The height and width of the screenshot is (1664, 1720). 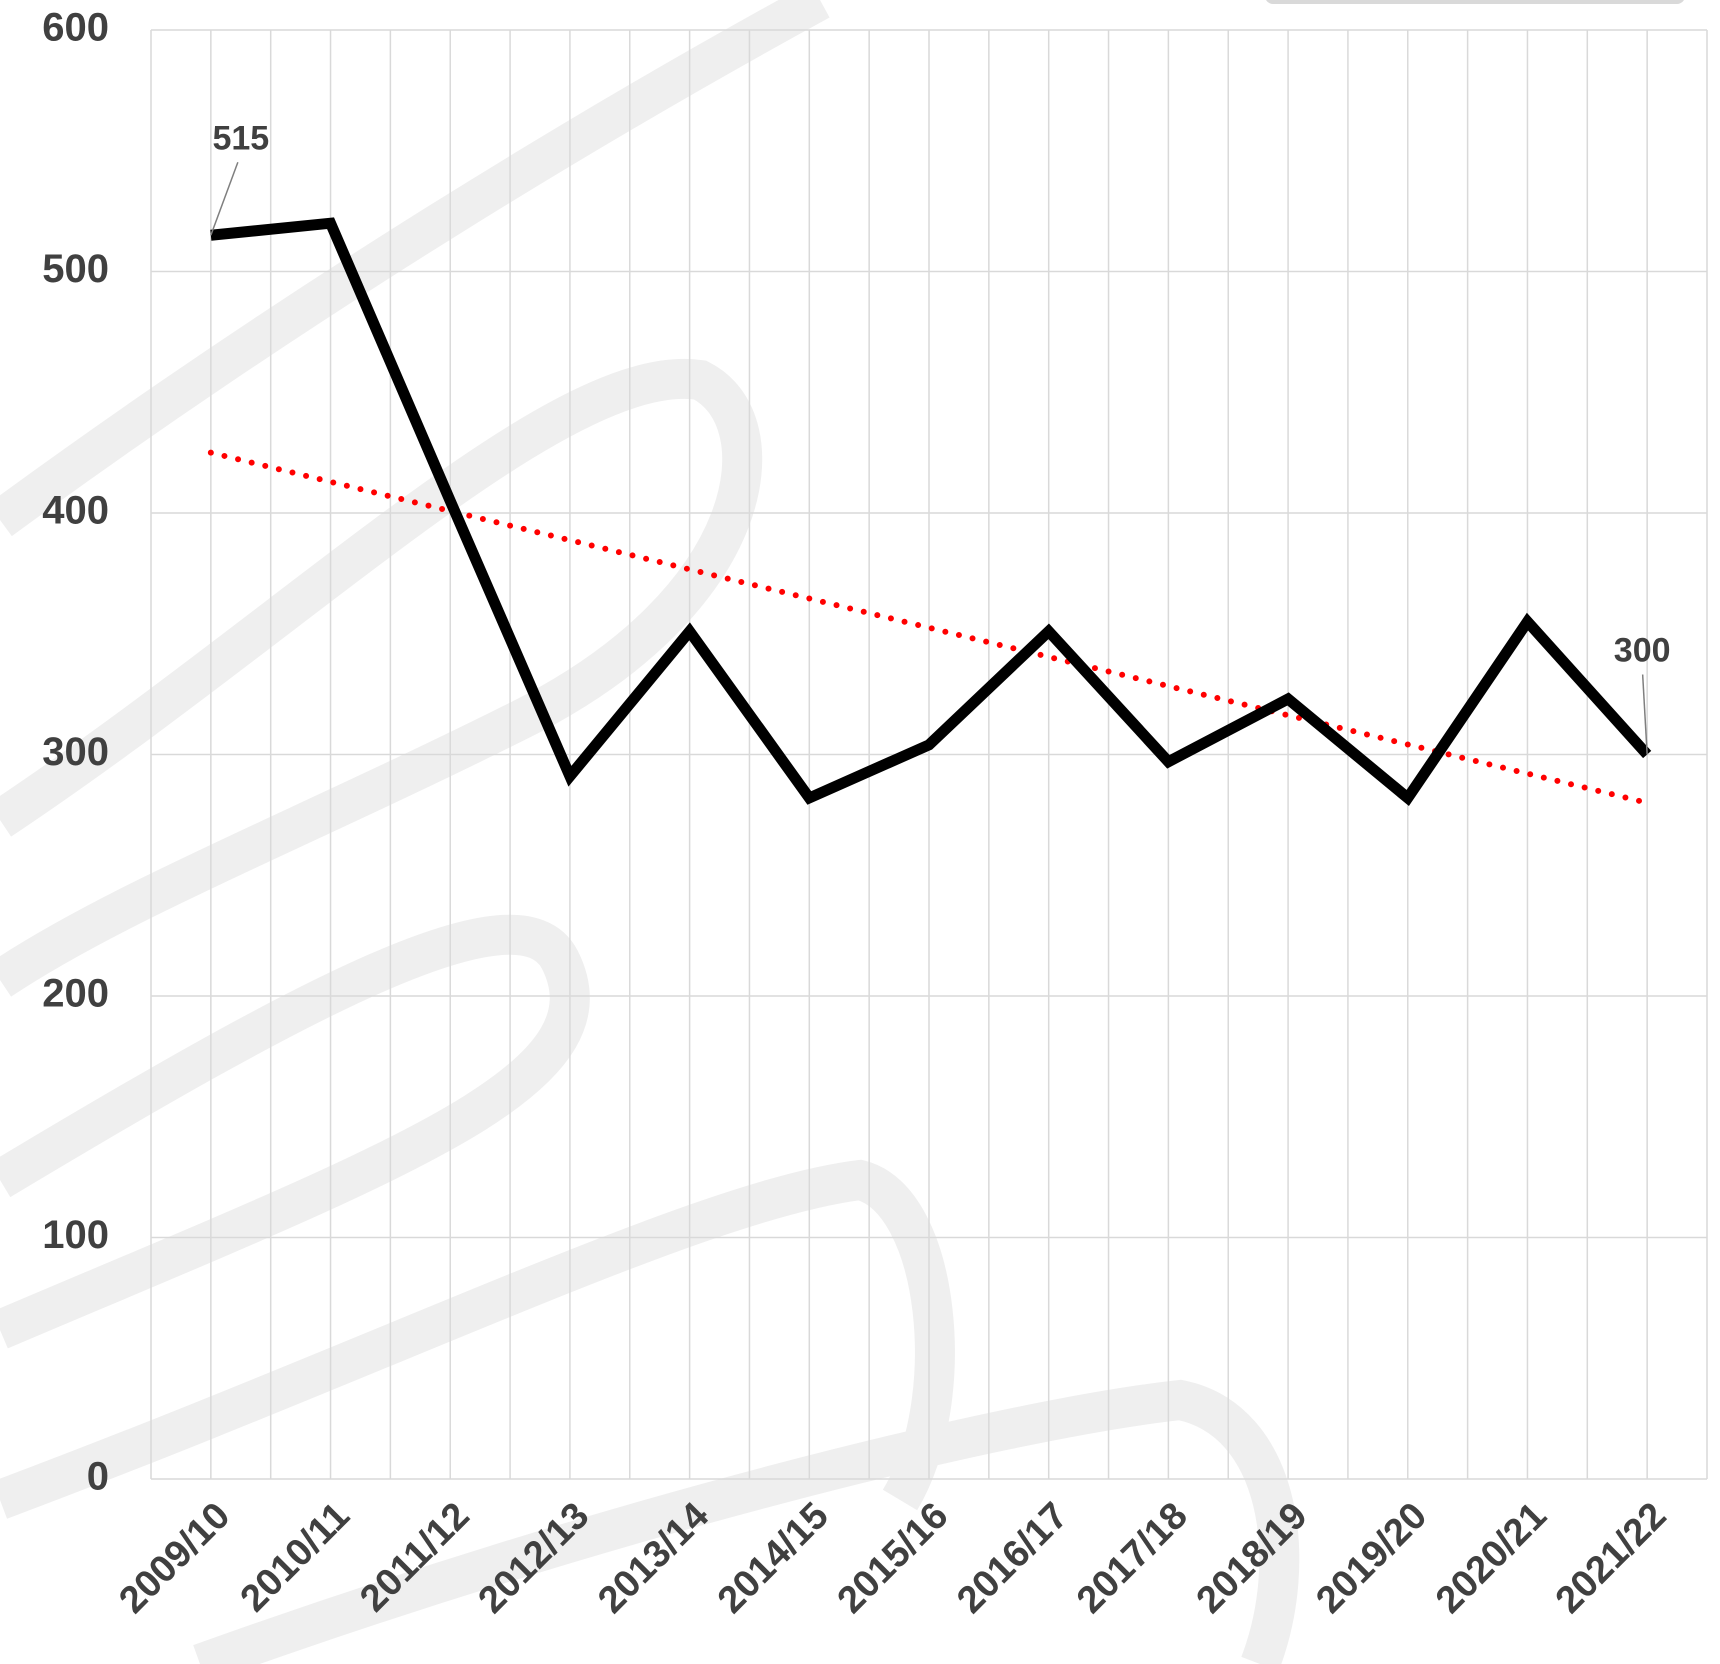 What do you see at coordinates (75, 994) in the screenshot?
I see `y-tick-label: 200` at bounding box center [75, 994].